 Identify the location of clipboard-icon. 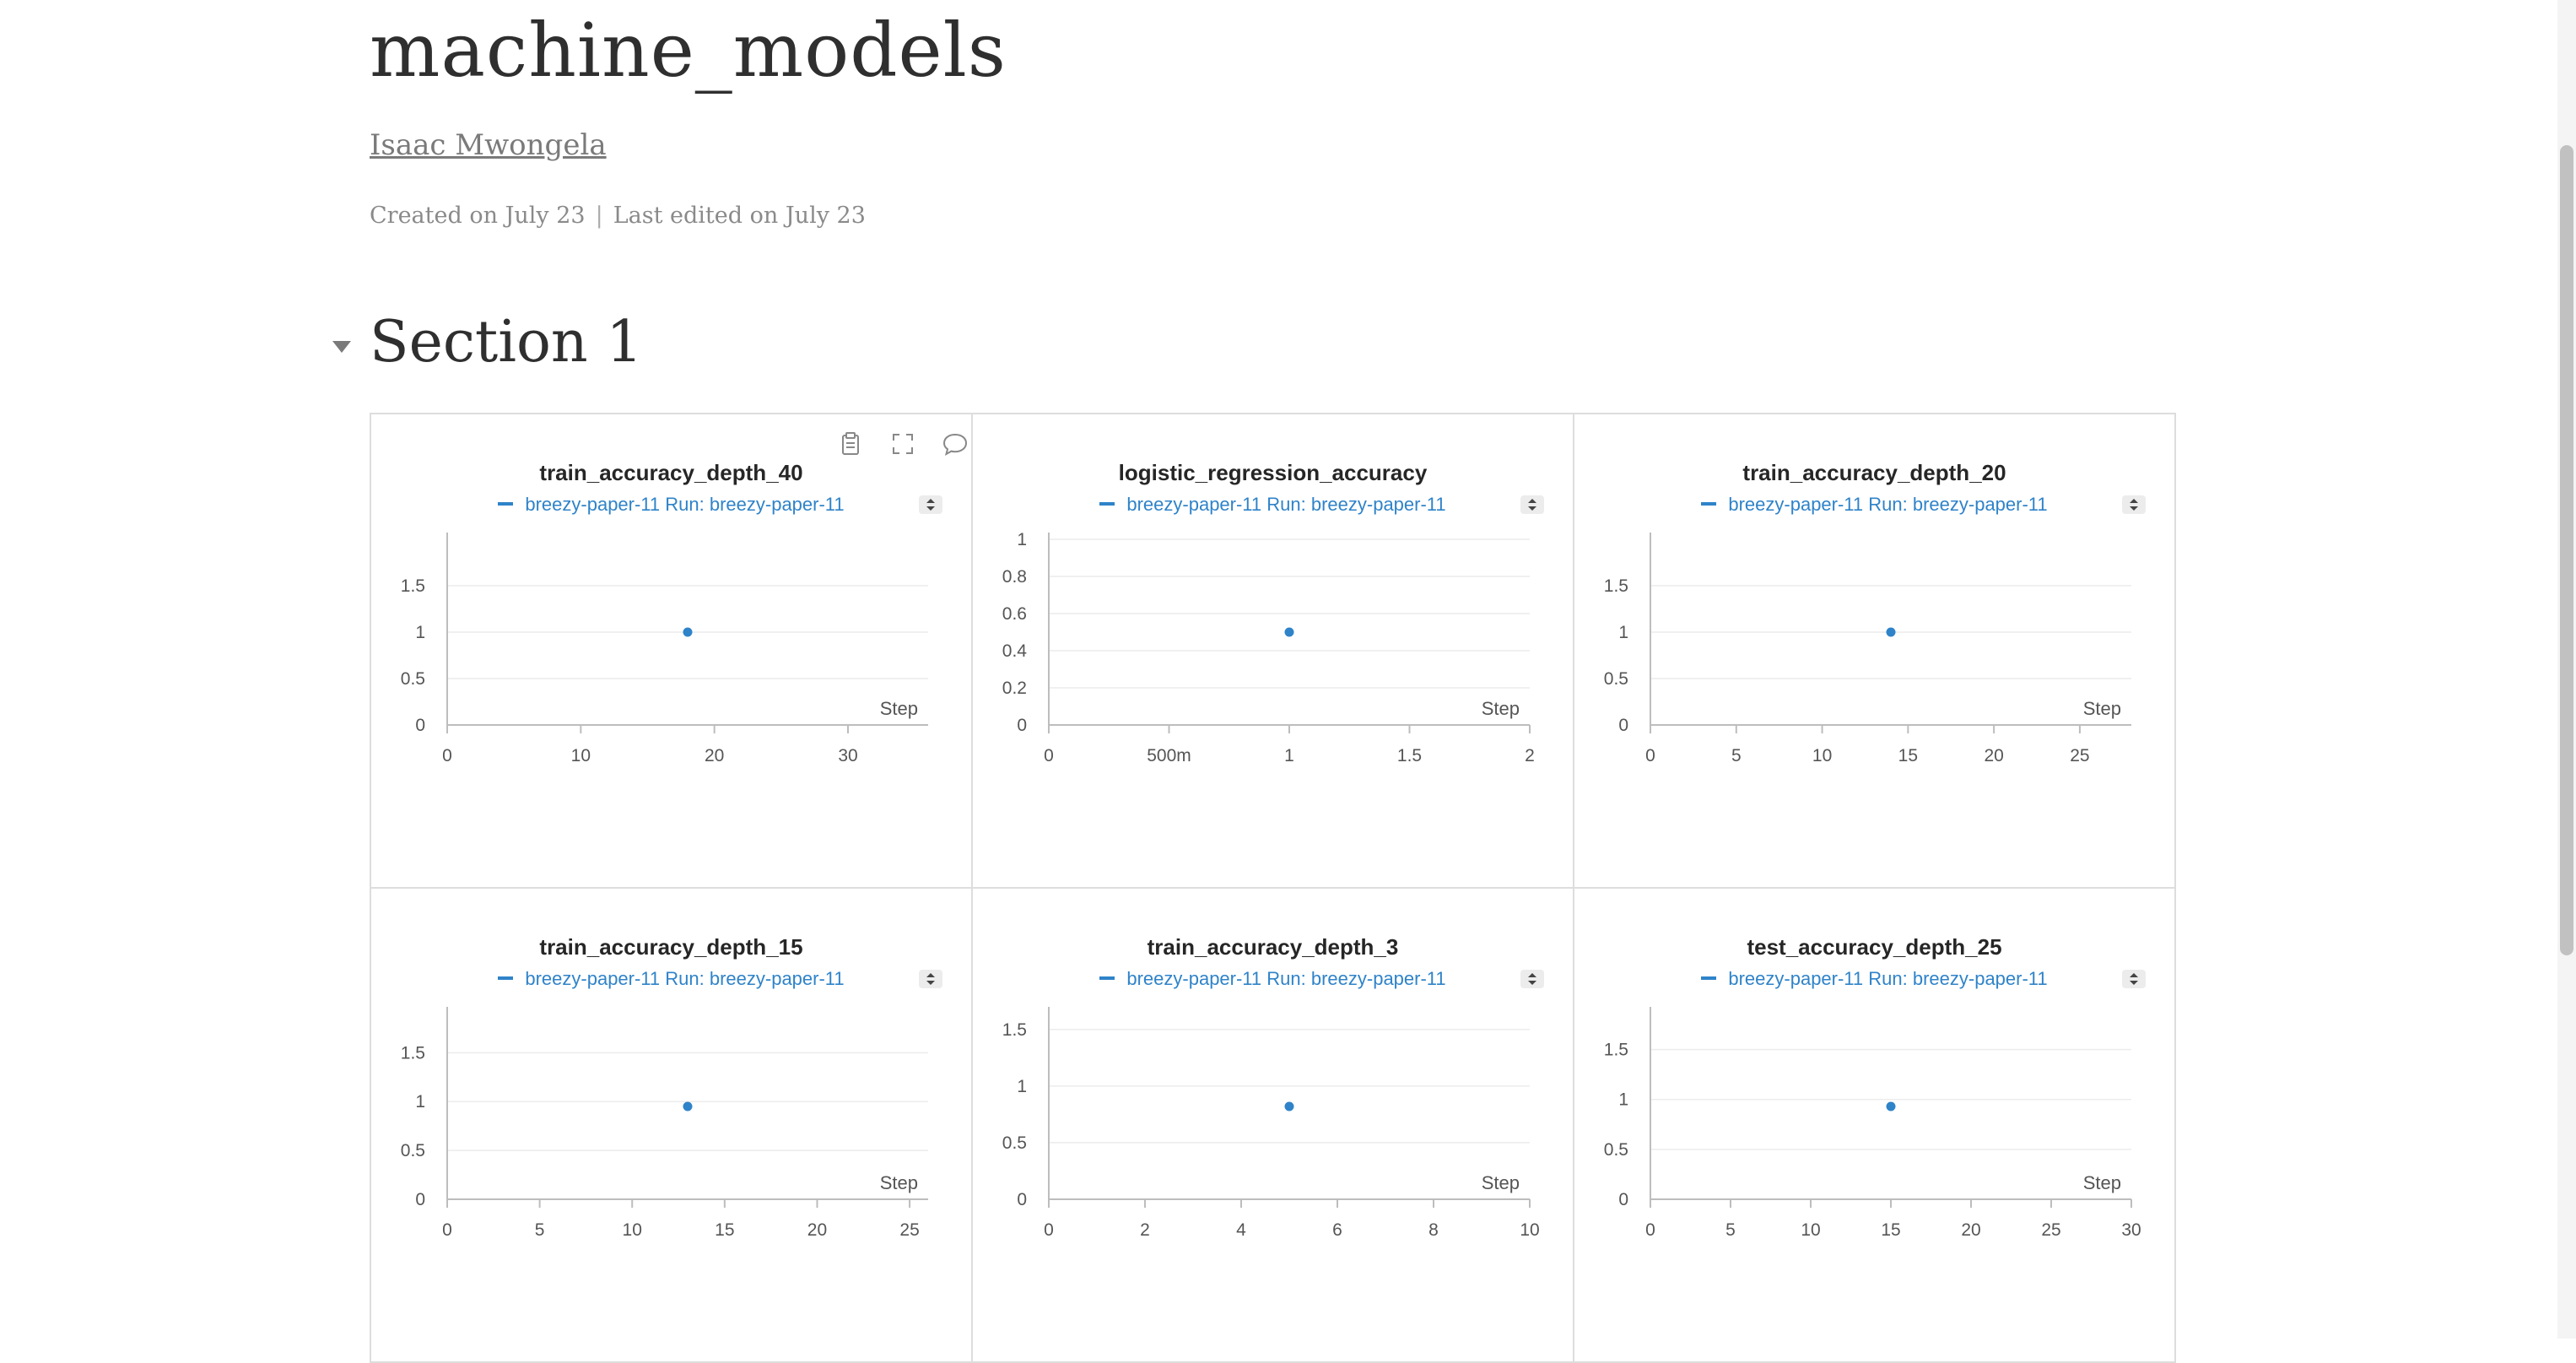
(850, 444).